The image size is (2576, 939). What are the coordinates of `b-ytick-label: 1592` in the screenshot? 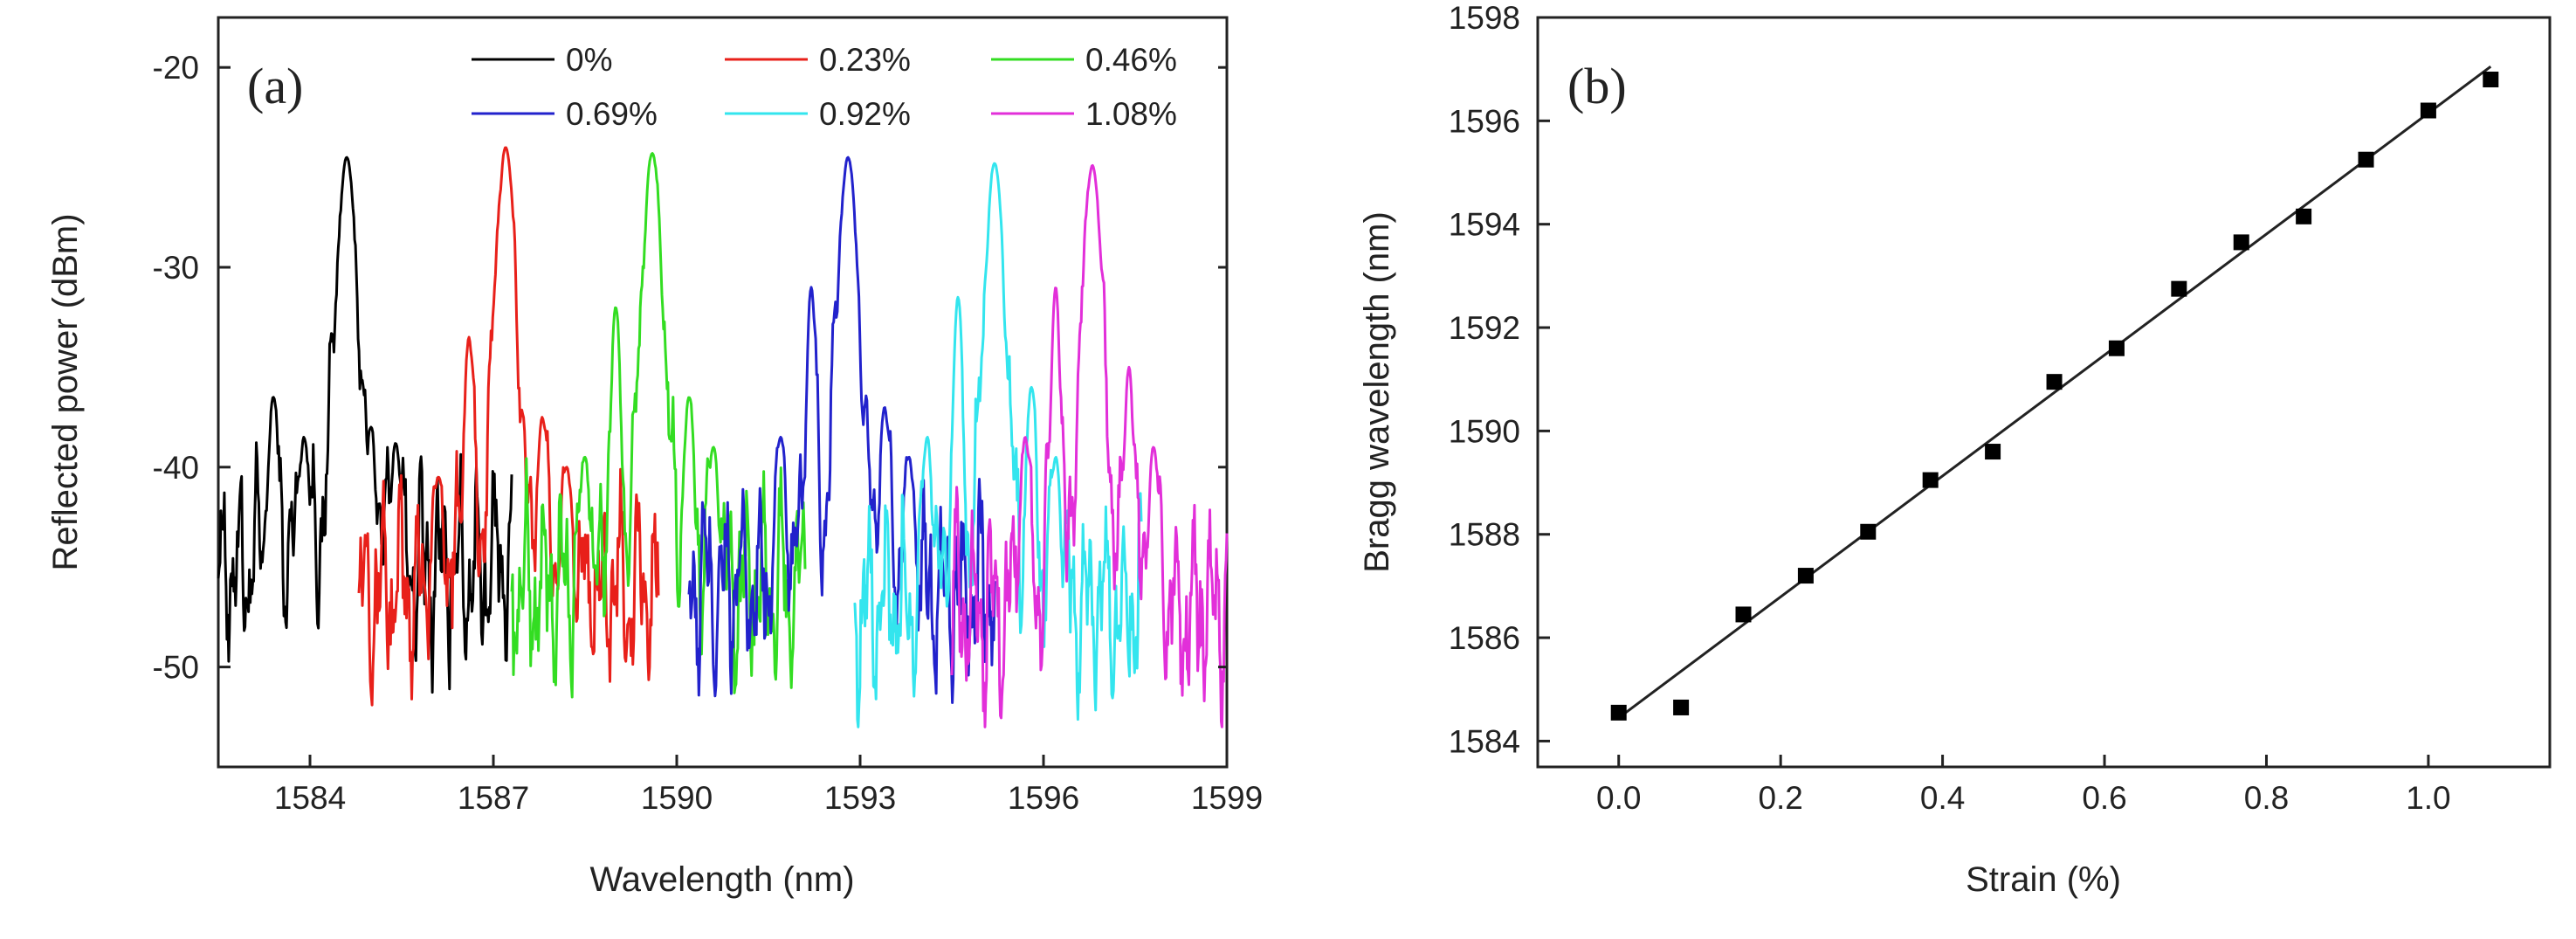 It's located at (1484, 328).